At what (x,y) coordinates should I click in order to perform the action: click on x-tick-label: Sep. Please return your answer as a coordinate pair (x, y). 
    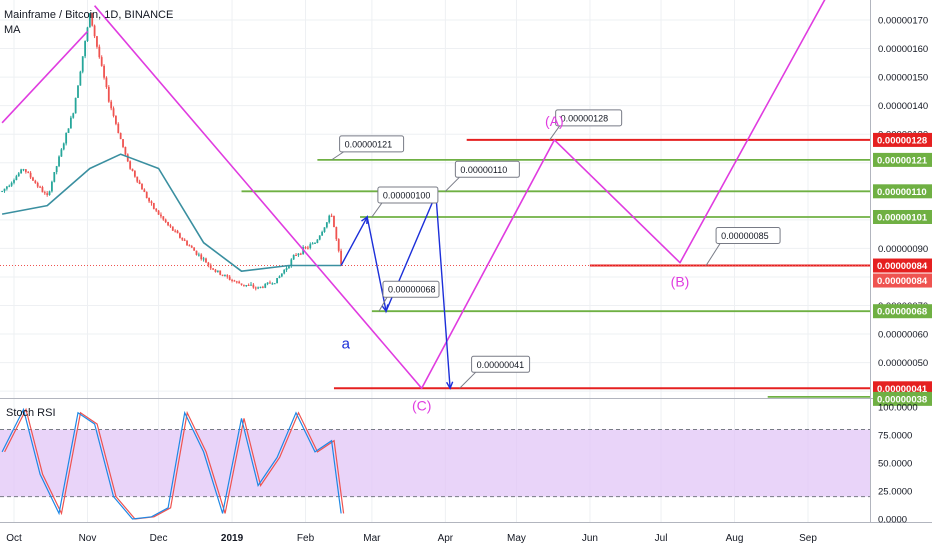
    Looking at the image, I should click on (808, 538).